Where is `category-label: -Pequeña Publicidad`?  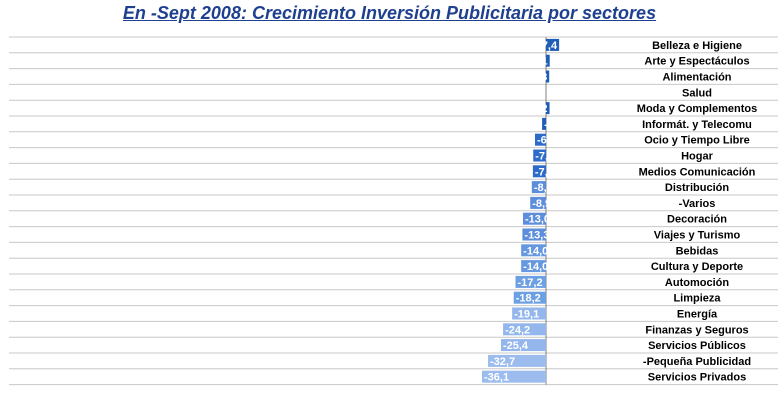 category-label: -Pequeña Publicidad is located at coordinates (697, 362).